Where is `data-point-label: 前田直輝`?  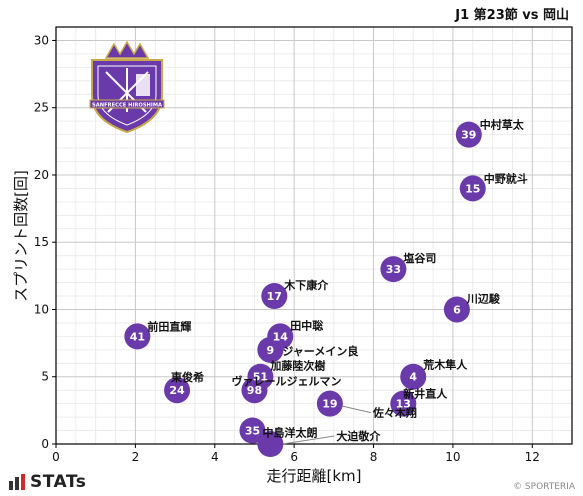 data-point-label: 前田直輝 is located at coordinates (169, 326).